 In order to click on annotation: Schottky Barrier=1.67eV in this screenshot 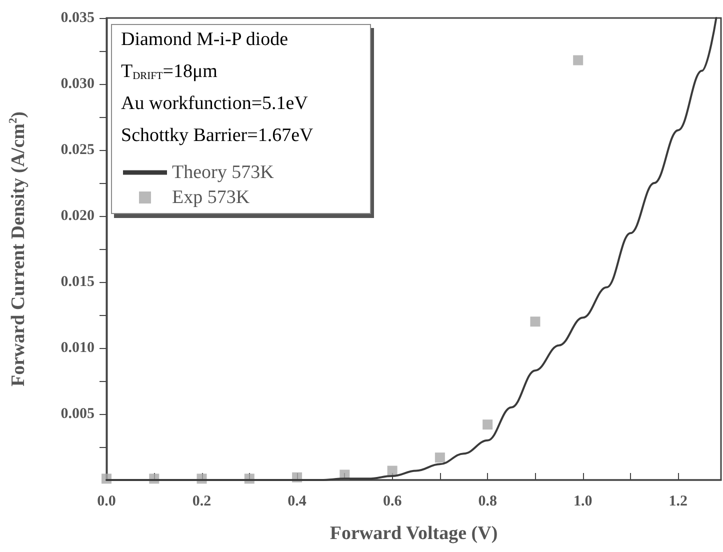, I will do `click(217, 135)`.